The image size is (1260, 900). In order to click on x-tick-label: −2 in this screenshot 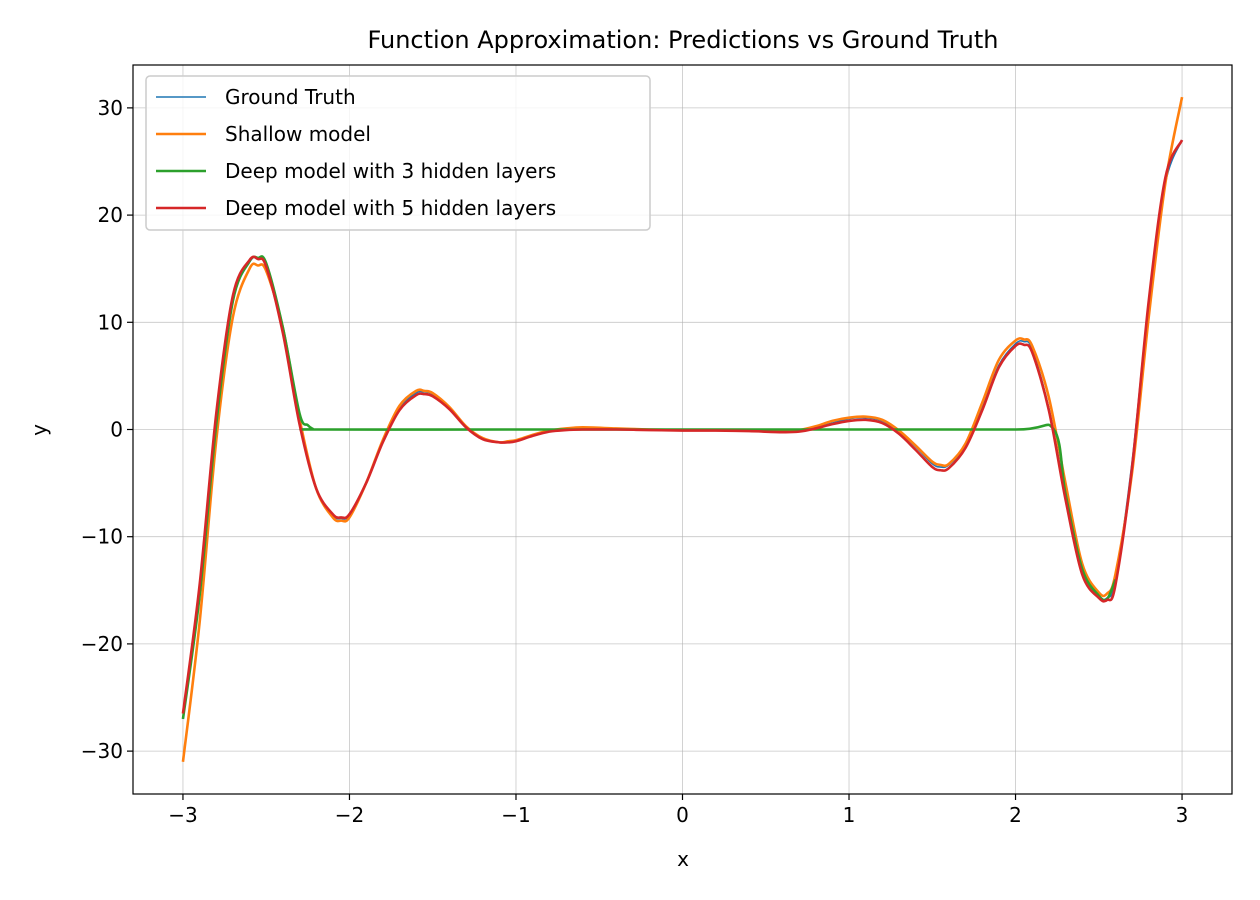, I will do `click(349, 815)`.